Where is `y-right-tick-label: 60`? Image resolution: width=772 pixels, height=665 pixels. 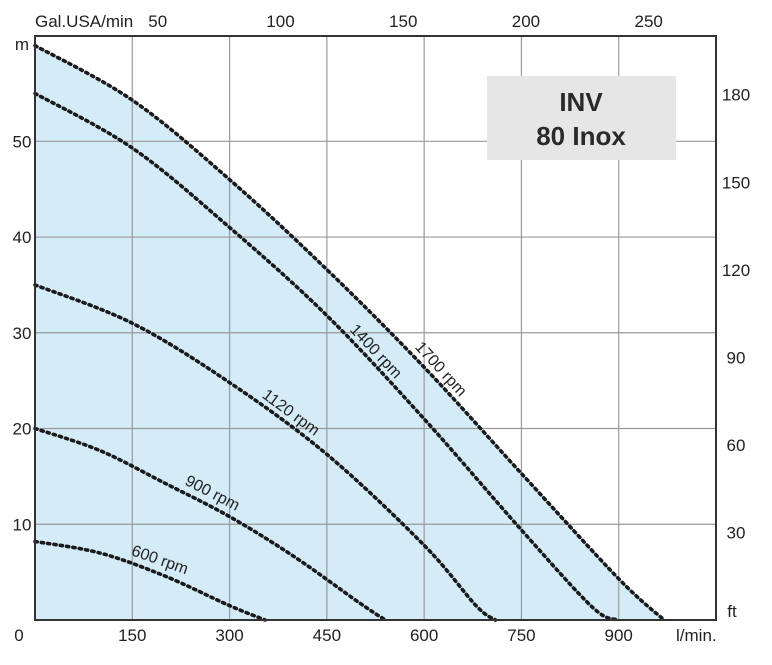
y-right-tick-label: 60 is located at coordinates (736, 445).